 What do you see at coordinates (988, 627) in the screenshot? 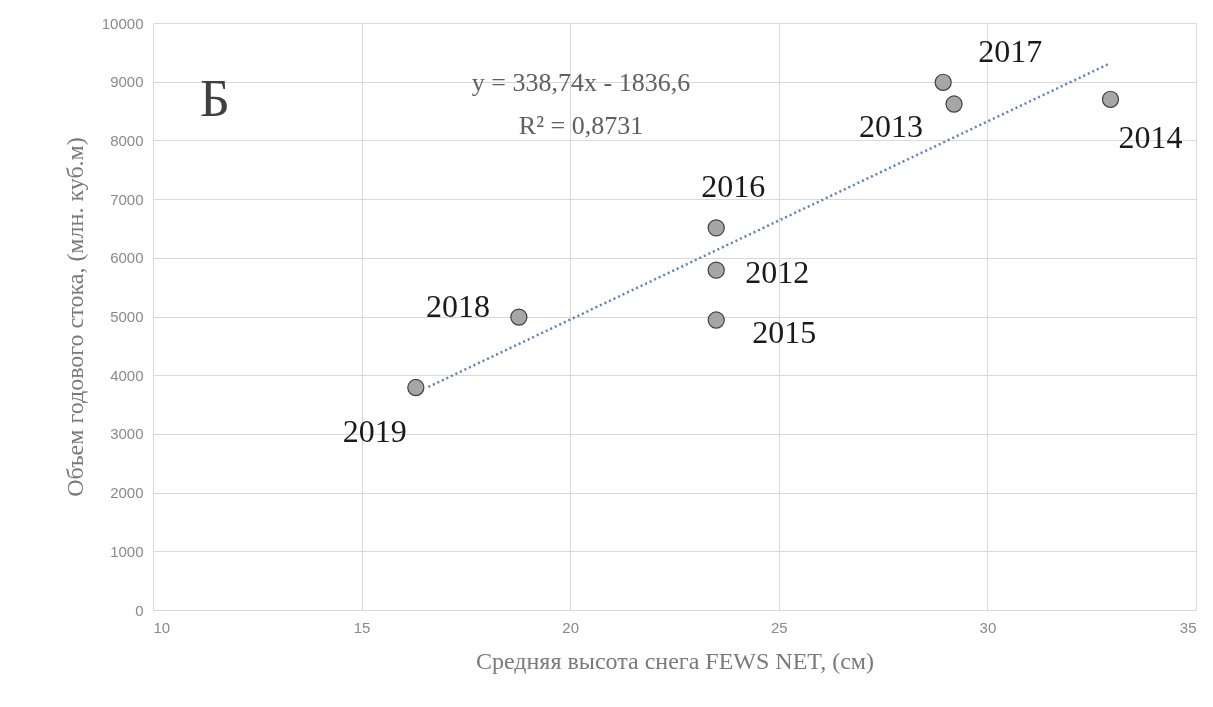
I see `x-tick-label: 30` at bounding box center [988, 627].